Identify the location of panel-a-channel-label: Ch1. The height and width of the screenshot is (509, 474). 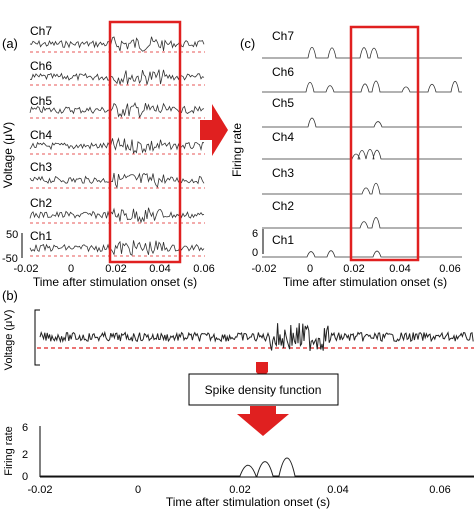
(41, 236).